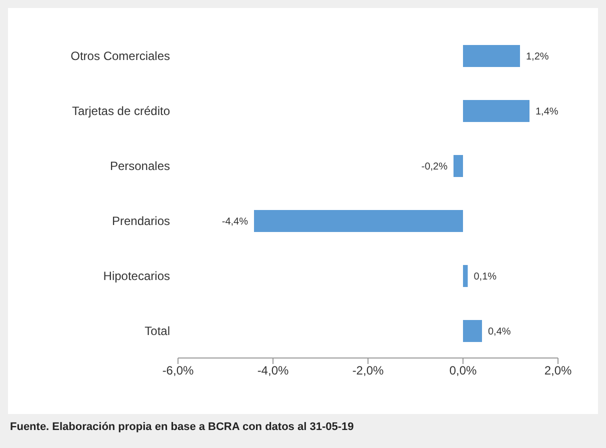  I want to click on source-note: Fuente. Elaboración propia en base a BCRA con datos al 31-05-19, so click(182, 427).